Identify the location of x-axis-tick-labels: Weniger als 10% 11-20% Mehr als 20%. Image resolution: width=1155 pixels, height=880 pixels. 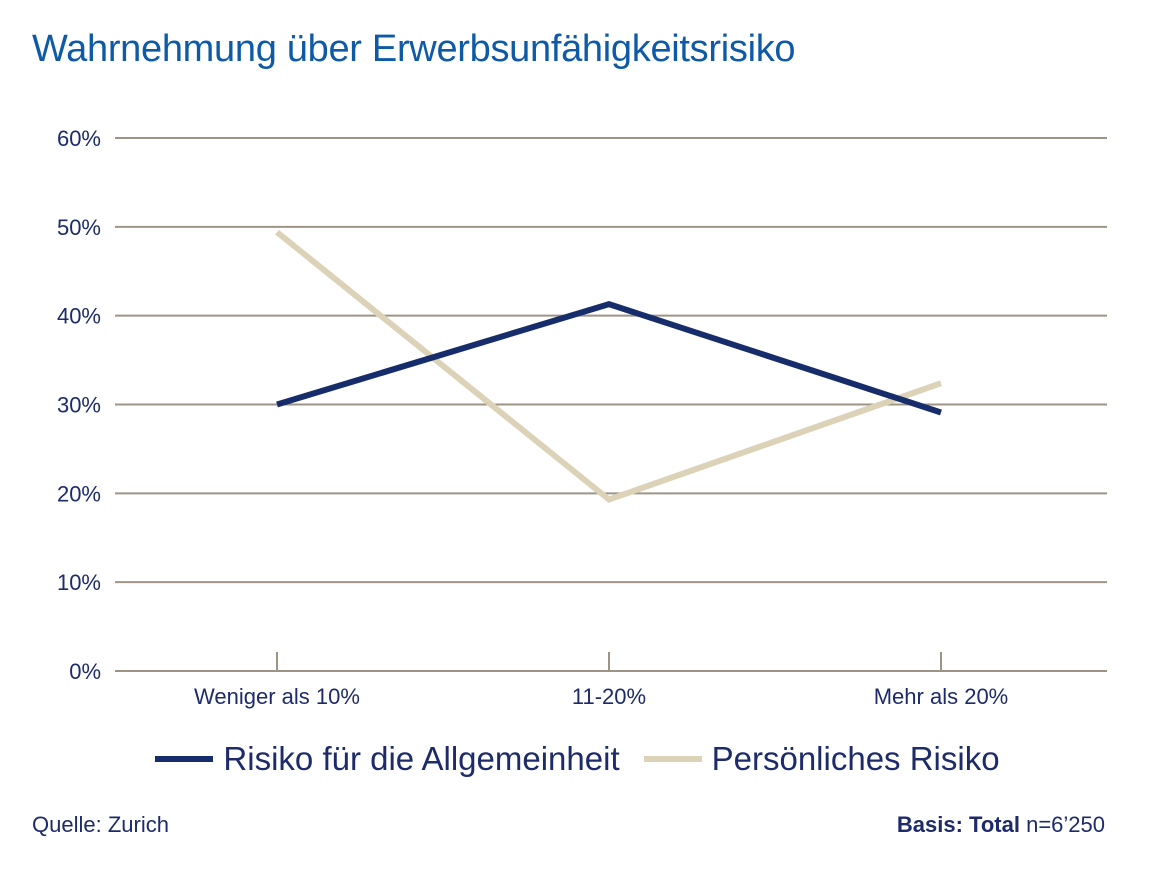
(601, 696).